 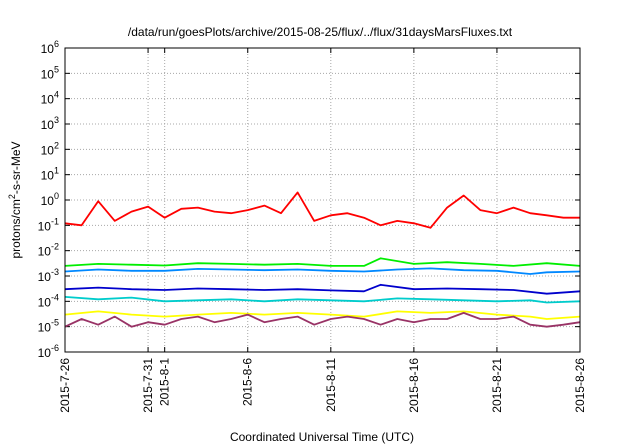 I want to click on y-tick-label: 10⁴, so click(x=50, y=98).